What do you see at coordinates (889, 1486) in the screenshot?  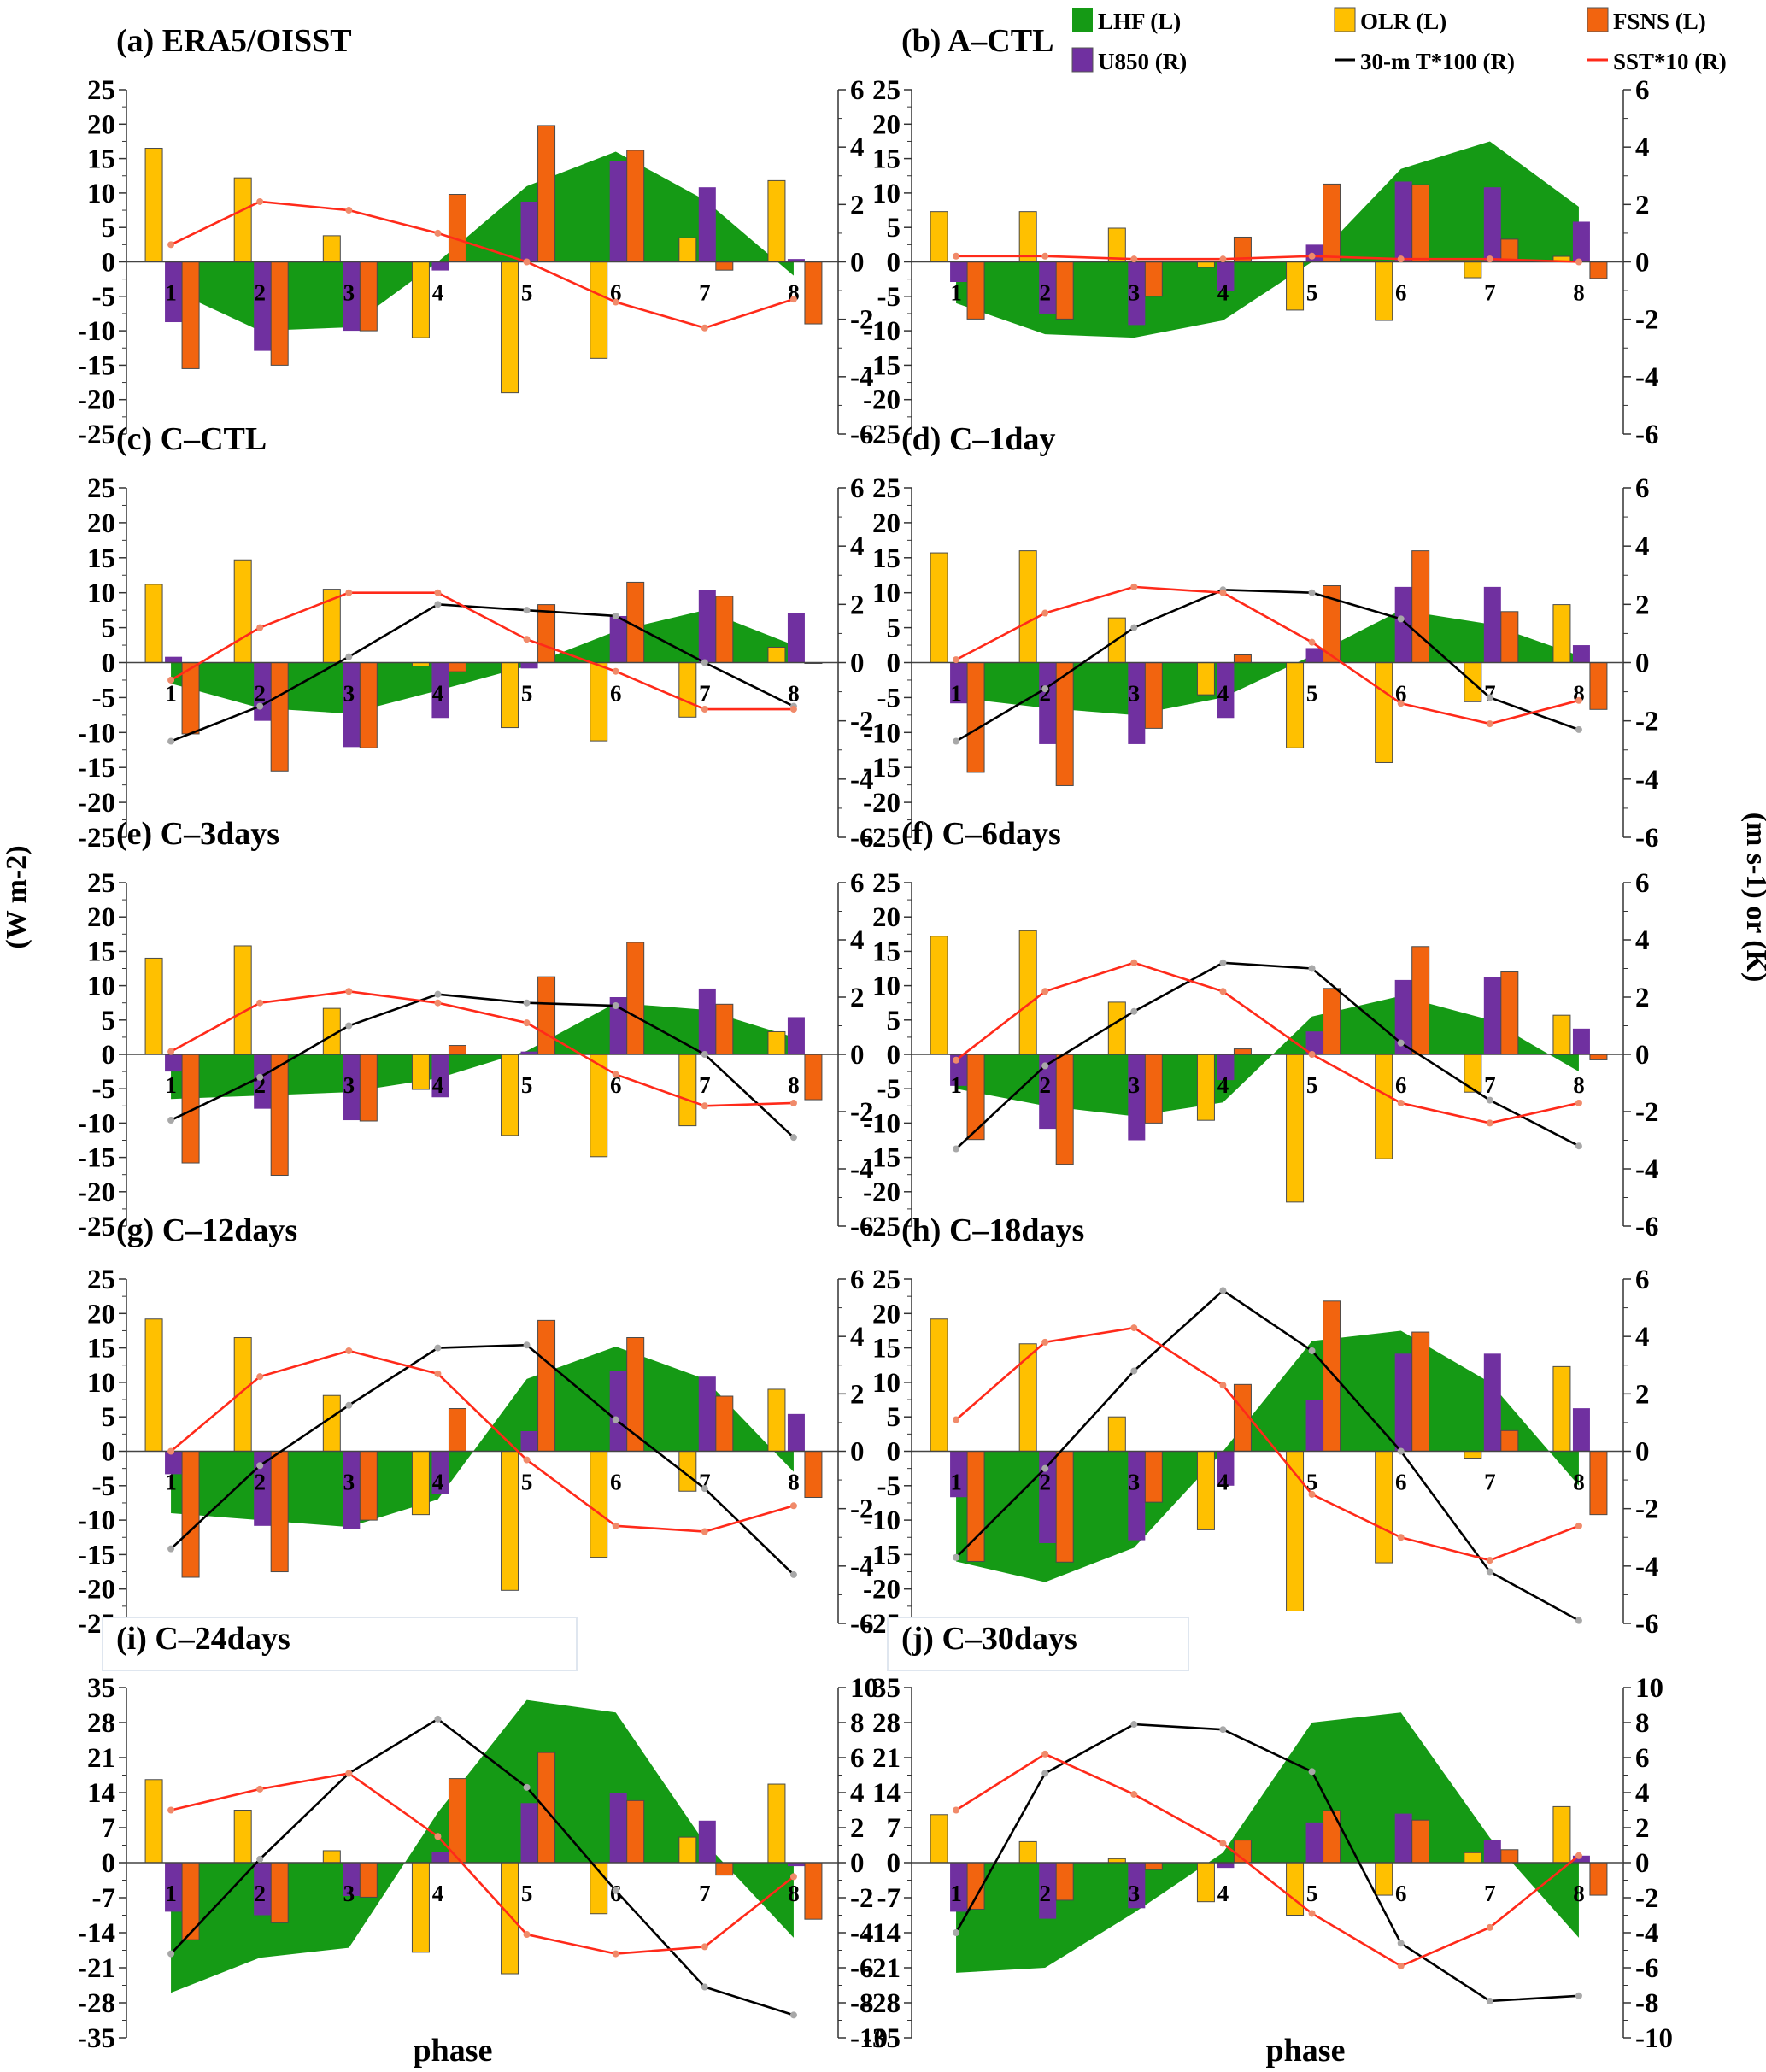 I see `left-tick-label: -5` at bounding box center [889, 1486].